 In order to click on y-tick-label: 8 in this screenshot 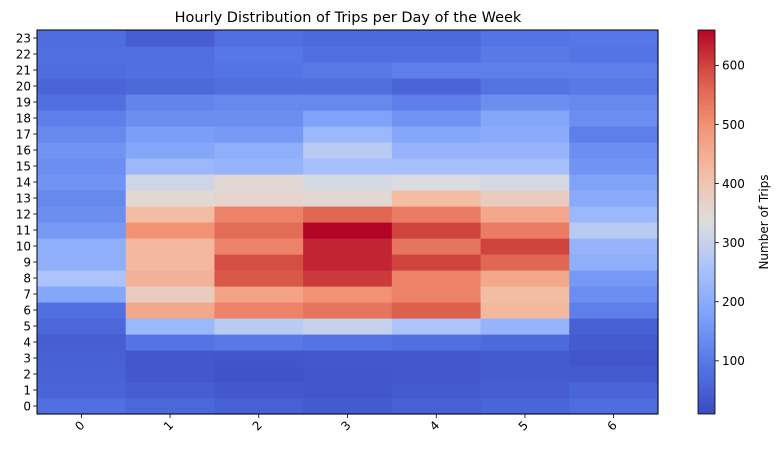, I will do `click(27, 278)`.